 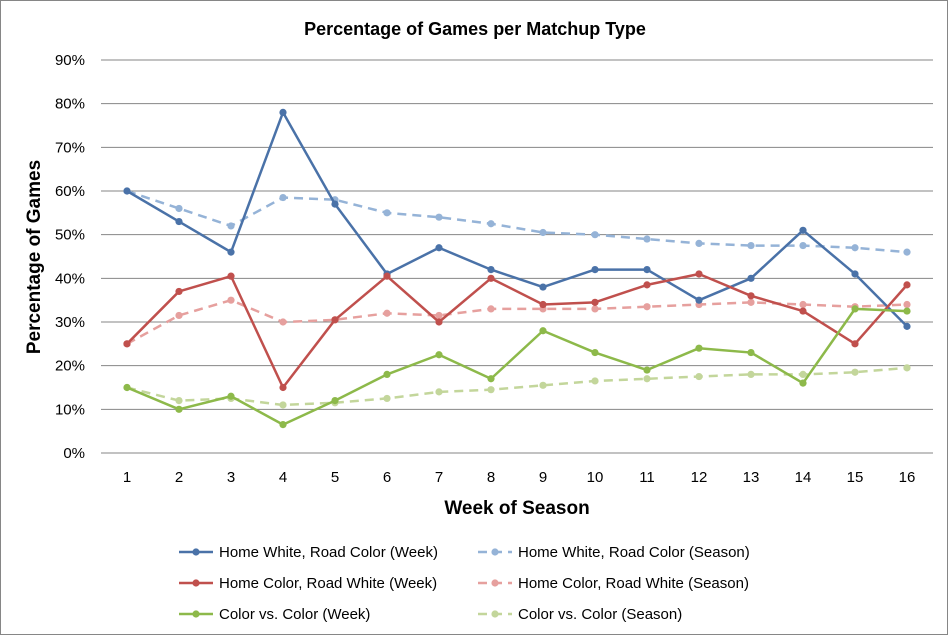 I want to click on legend-label: Color vs. Color (Season), so click(x=600, y=614).